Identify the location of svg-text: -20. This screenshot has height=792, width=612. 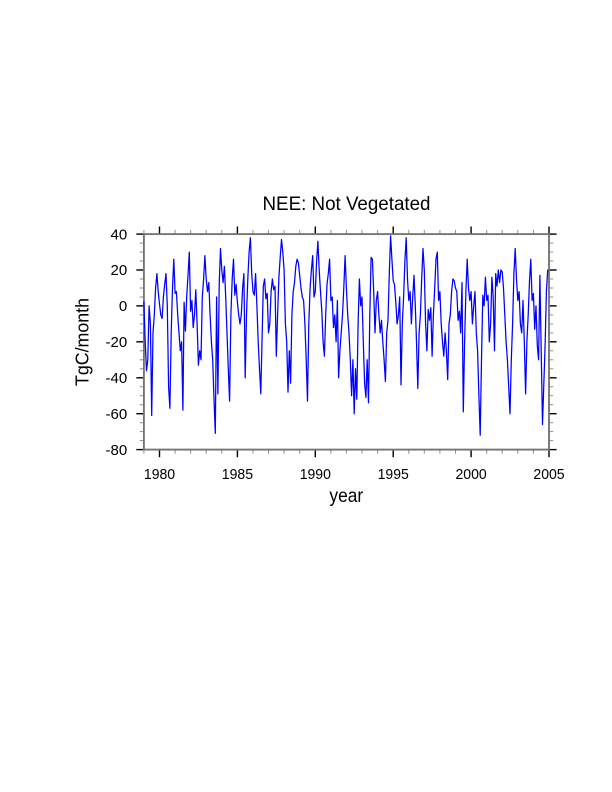
(117, 342).